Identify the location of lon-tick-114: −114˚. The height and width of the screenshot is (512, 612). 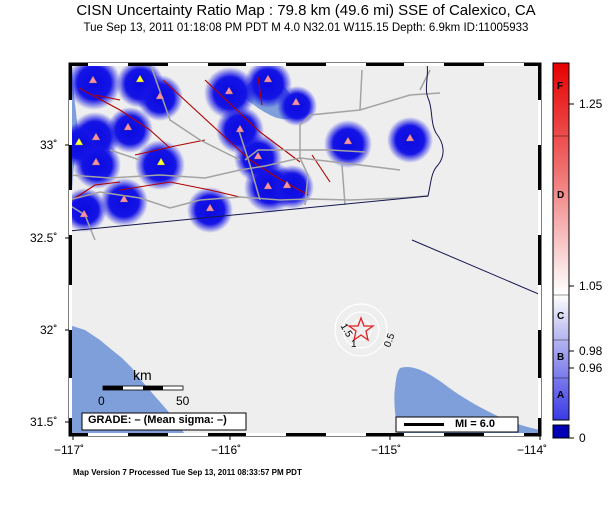
(532, 450).